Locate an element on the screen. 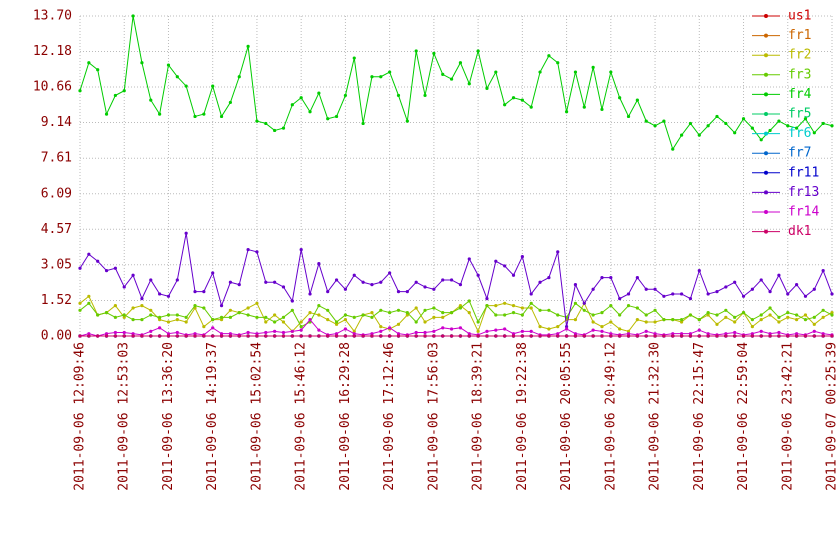 The image size is (840, 560). legend-label: fr11 is located at coordinates (803, 172).